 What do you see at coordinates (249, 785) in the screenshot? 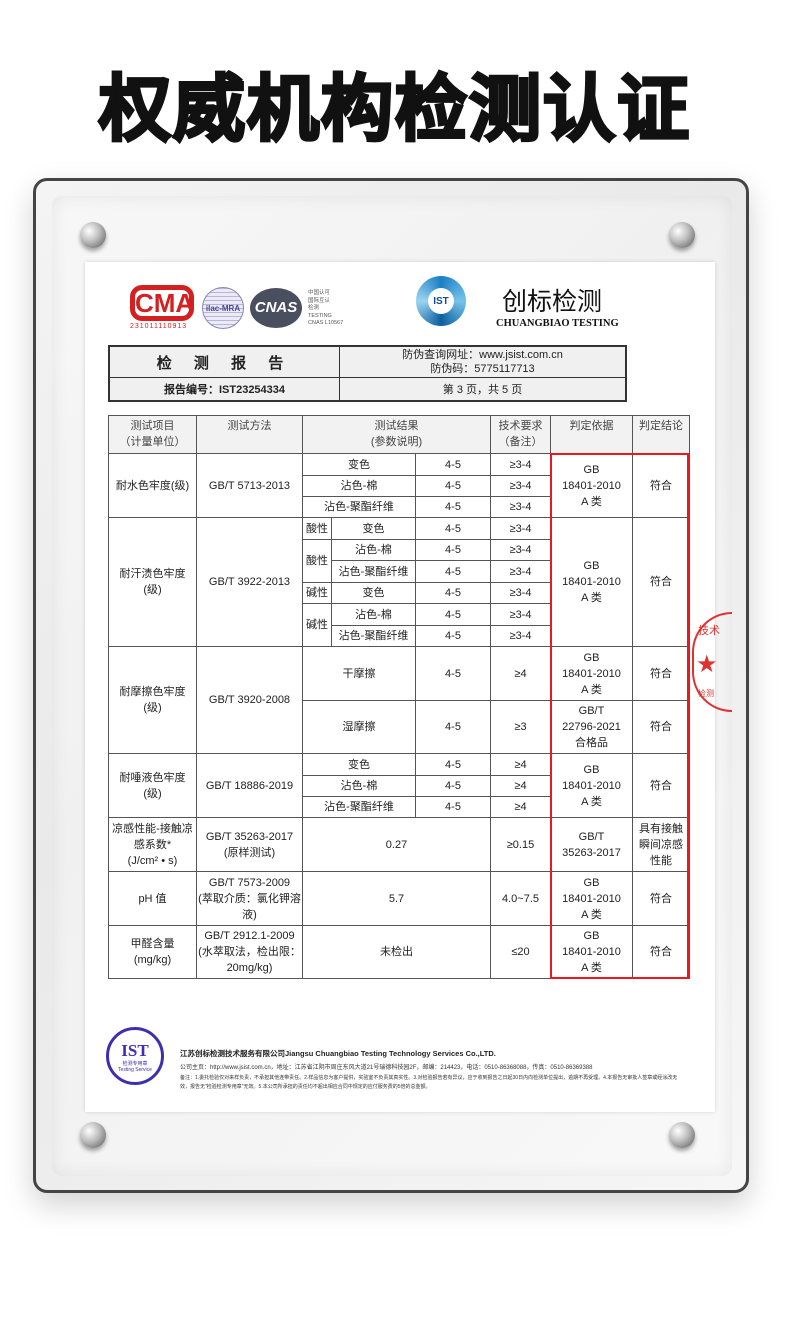
I see `table-cell: GB/T 18886-2019` at bounding box center [249, 785].